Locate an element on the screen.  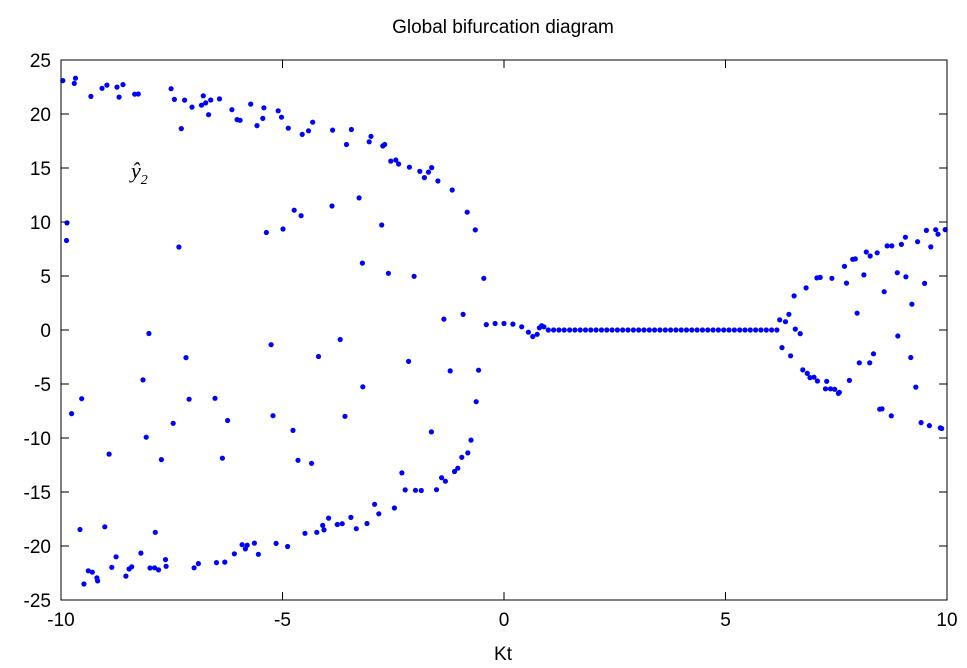
y-tick-label: -15 is located at coordinates (37, 493).